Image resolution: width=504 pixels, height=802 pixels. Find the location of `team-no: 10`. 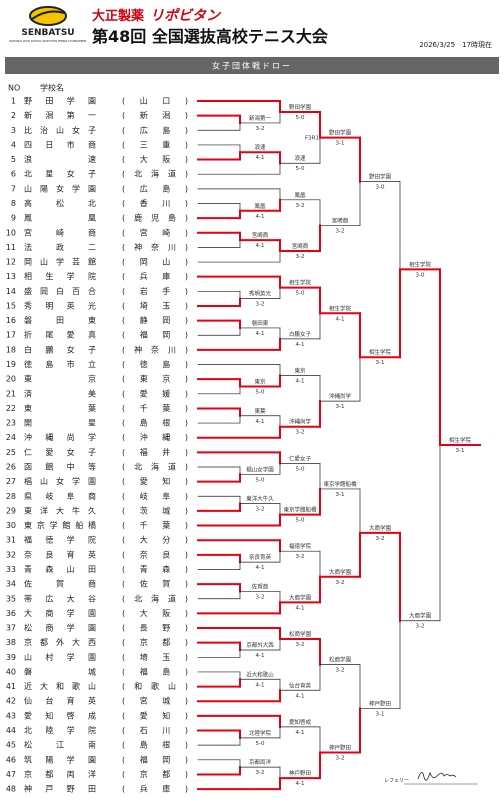

team-no: 10 is located at coordinates (11, 232).